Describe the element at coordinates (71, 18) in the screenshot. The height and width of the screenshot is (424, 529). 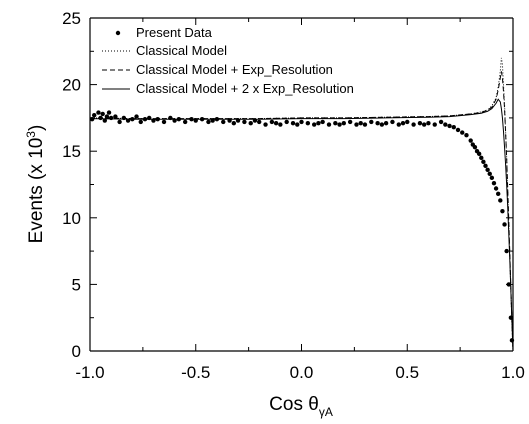
I see `y-tick-label: 25` at that location.